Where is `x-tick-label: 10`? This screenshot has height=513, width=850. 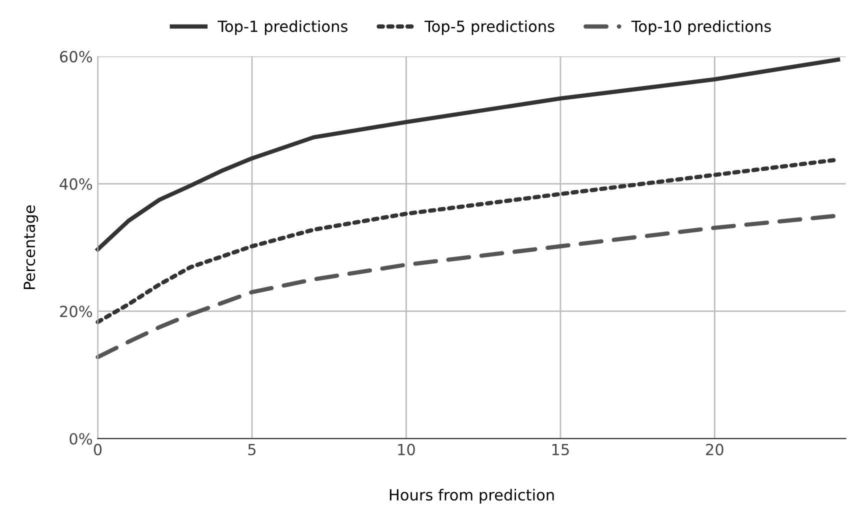
x-tick-label: 10 is located at coordinates (406, 450).